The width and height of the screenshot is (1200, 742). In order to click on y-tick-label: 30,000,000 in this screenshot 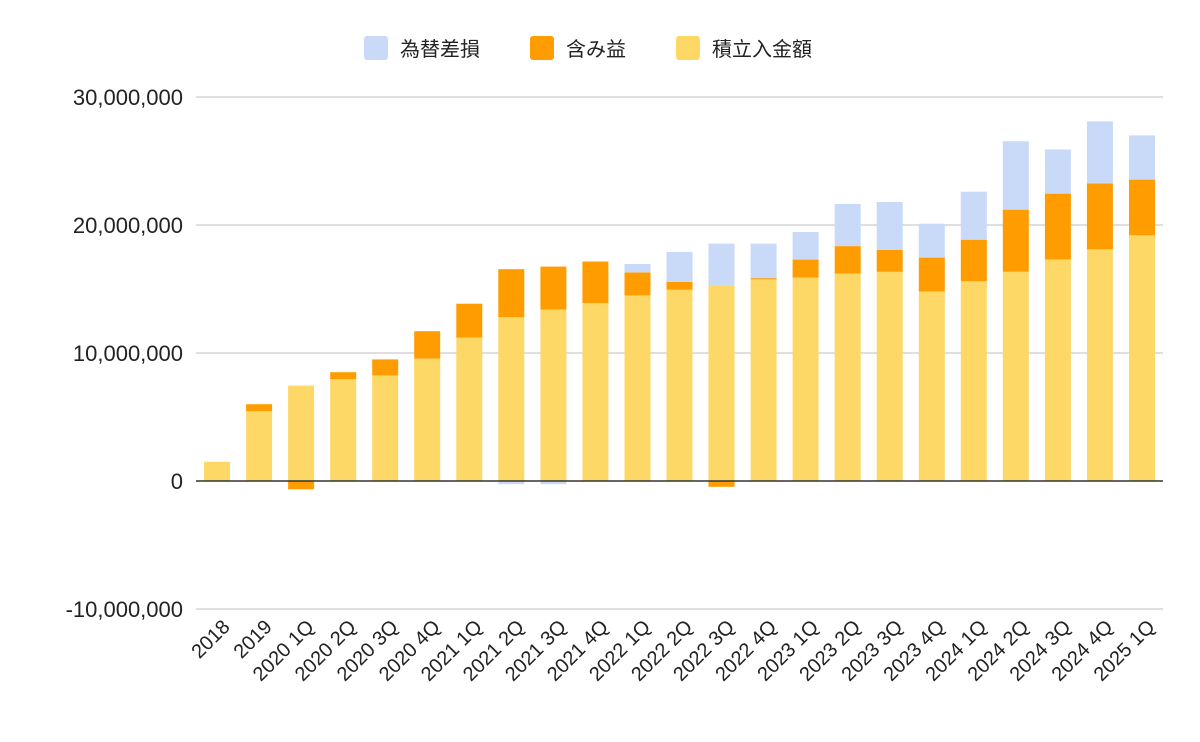, I will do `click(128, 97)`.